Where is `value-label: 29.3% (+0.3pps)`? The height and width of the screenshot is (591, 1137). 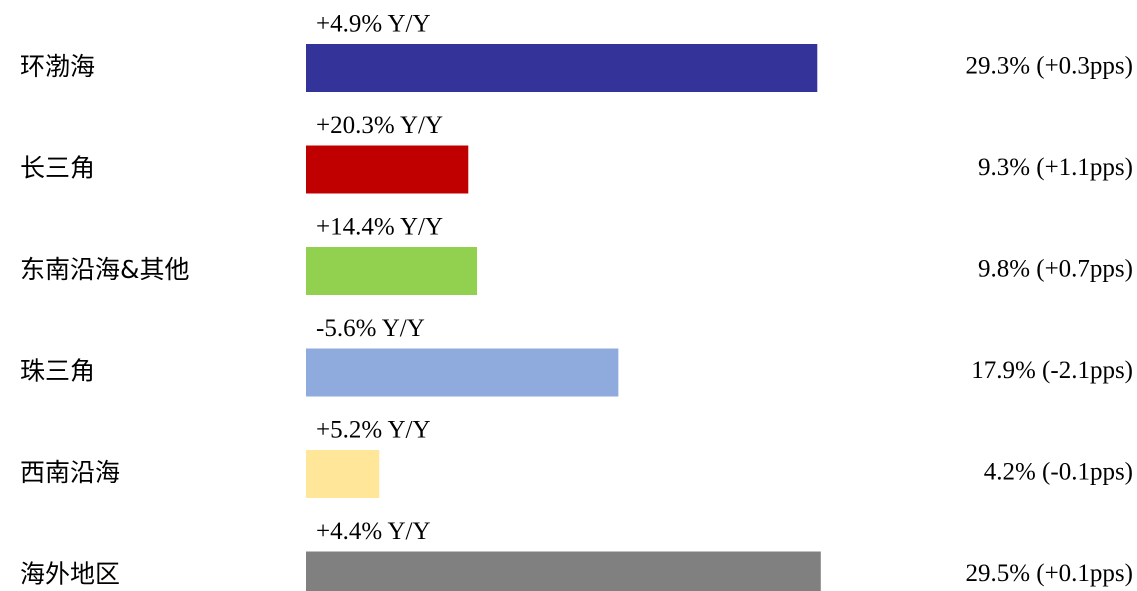
value-label: 29.3% (+0.3pps) is located at coordinates (1049, 66).